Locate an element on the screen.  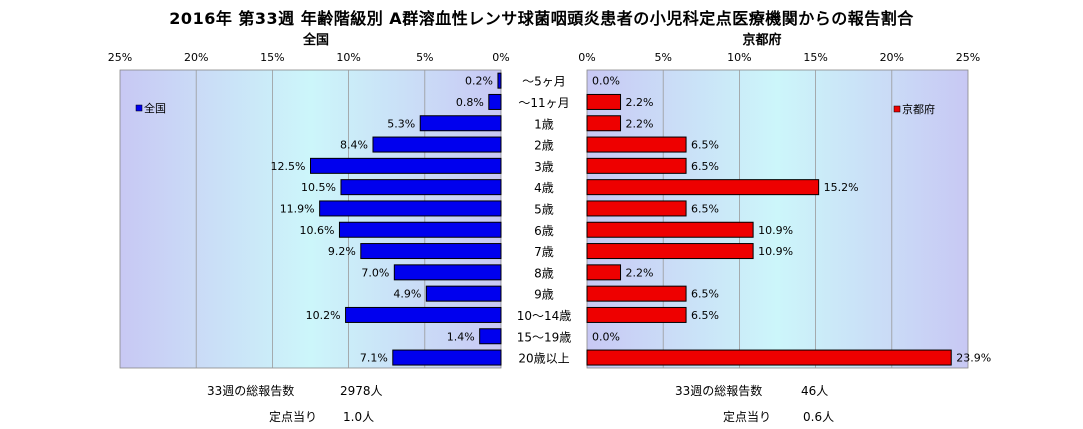
zenkoku-data-label: 10.5% is located at coordinates (318, 187).